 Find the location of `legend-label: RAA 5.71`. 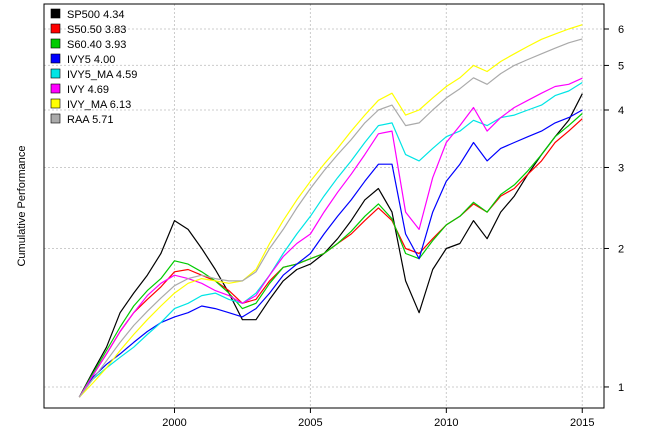

legend-label: RAA 5.71 is located at coordinates (90, 120).